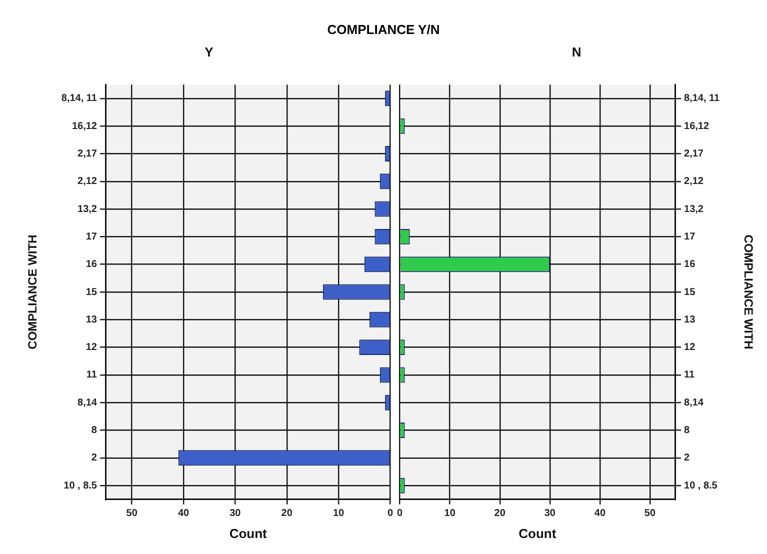 This screenshot has height=554, width=767. Describe the element at coordinates (577, 52) in the screenshot. I see `chart-subtitle: N` at that location.